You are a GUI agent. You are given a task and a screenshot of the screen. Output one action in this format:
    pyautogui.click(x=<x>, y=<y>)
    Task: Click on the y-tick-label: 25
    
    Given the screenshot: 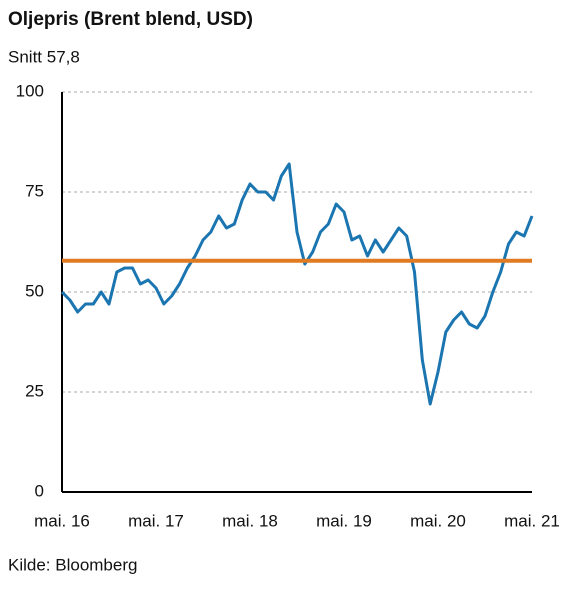 What is the action you would take?
    pyautogui.click(x=34, y=390)
    